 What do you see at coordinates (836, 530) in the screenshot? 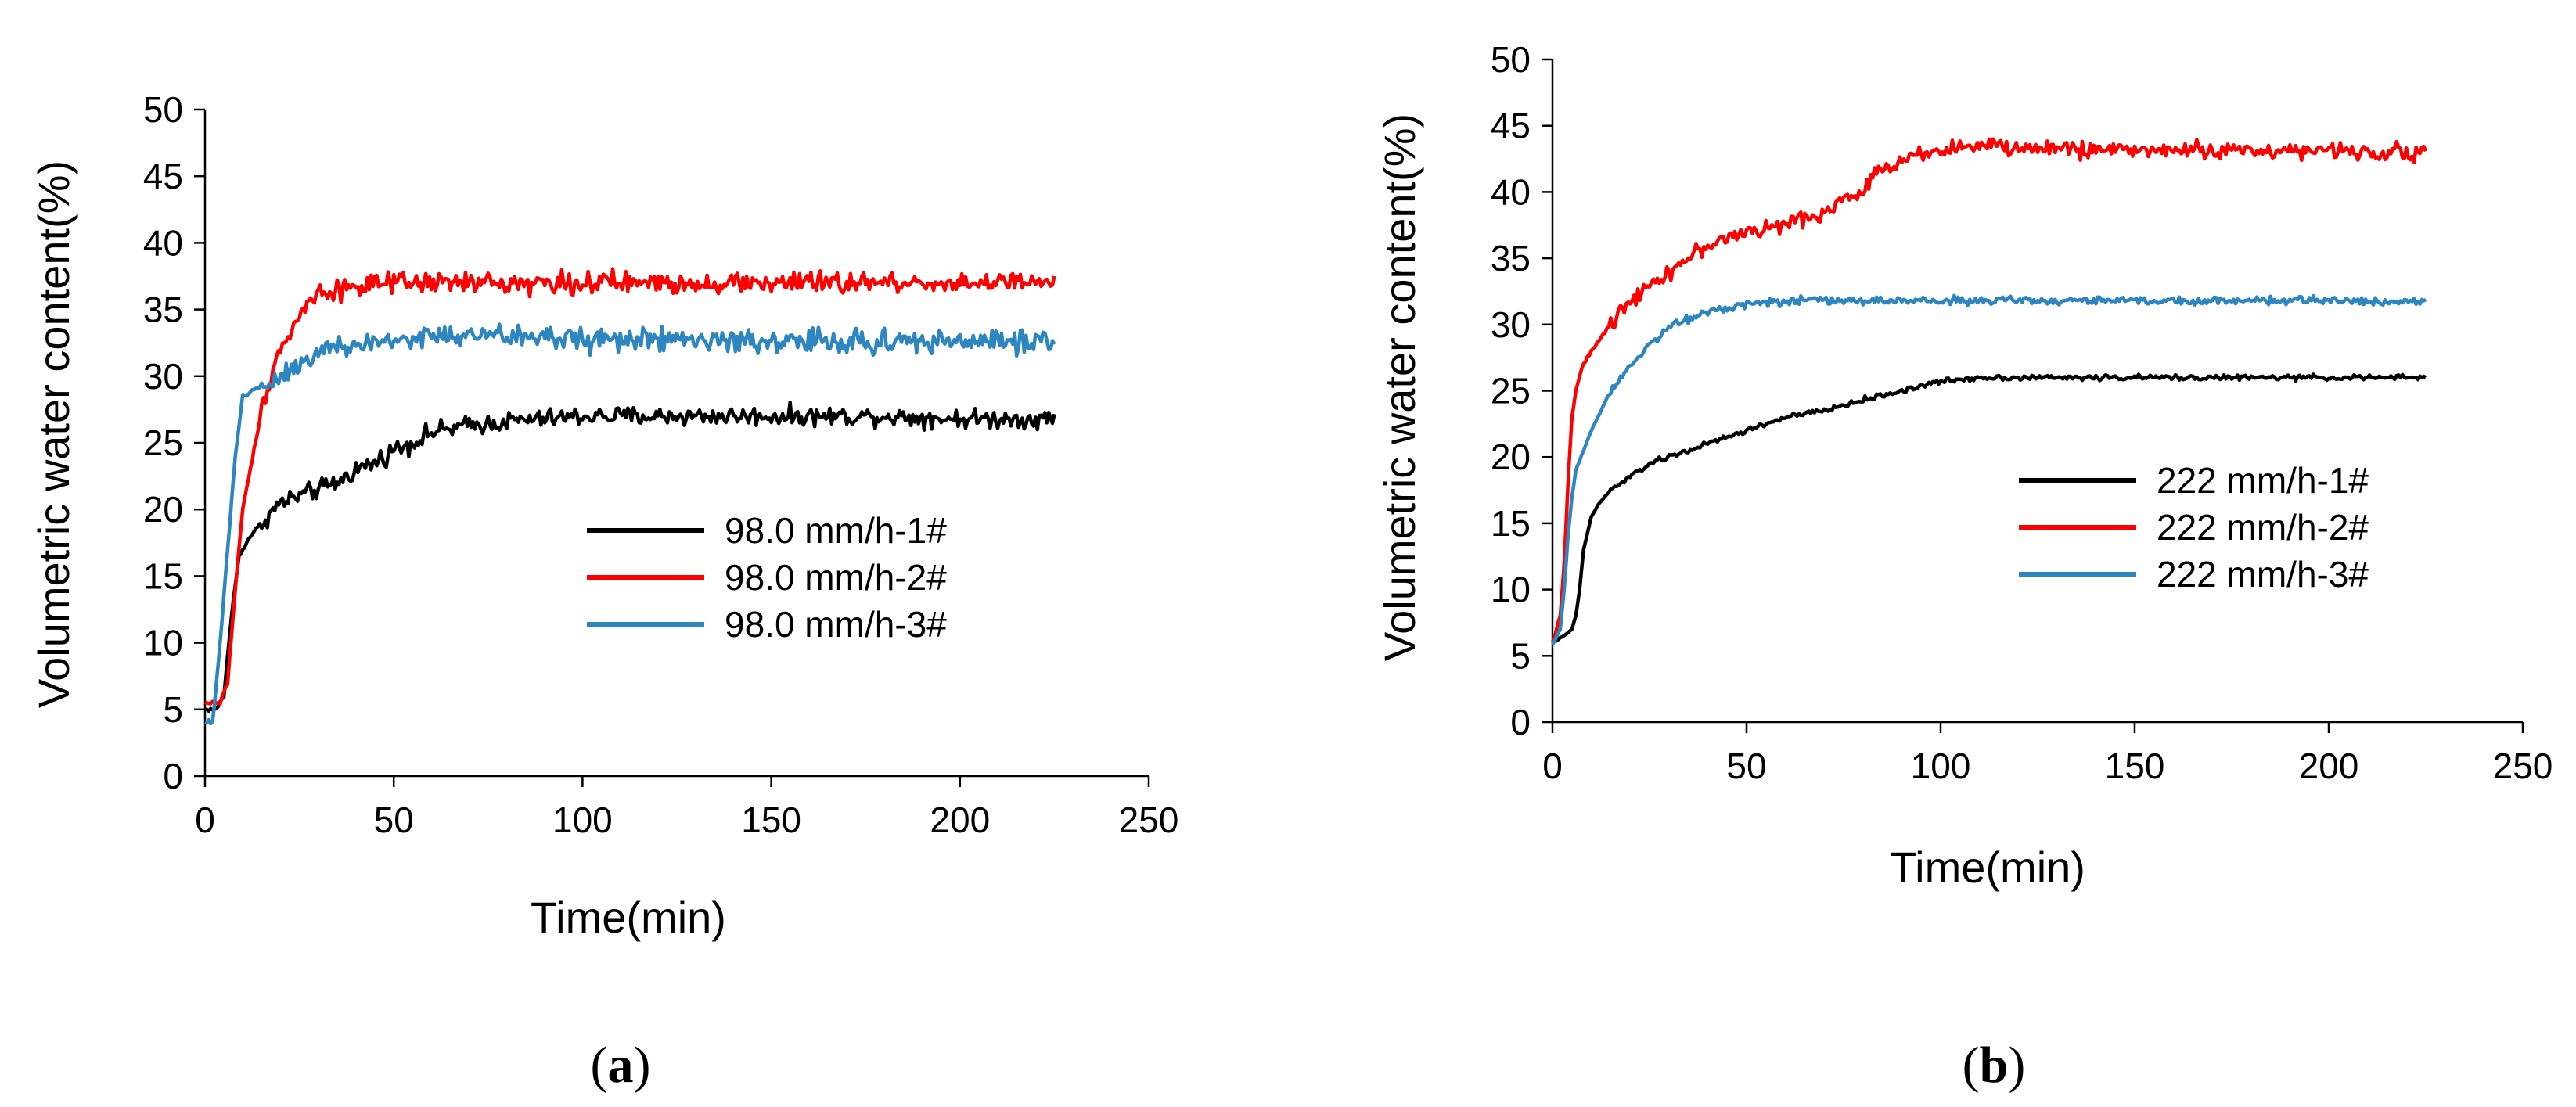
I see `legend-label-1: 98.0 mm/h-1#` at bounding box center [836, 530].